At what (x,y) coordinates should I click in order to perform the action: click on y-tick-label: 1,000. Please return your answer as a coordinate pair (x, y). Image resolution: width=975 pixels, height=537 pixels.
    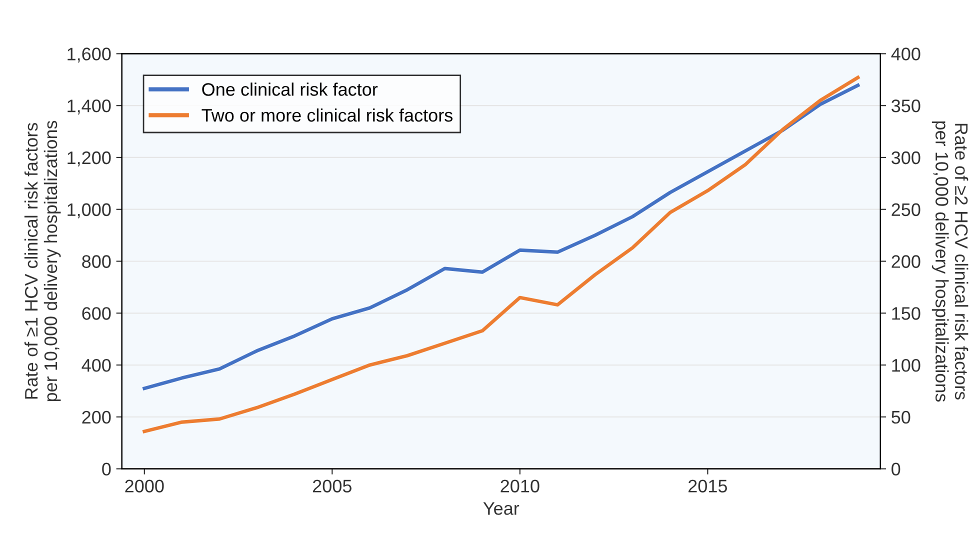
    Looking at the image, I should click on (89, 210).